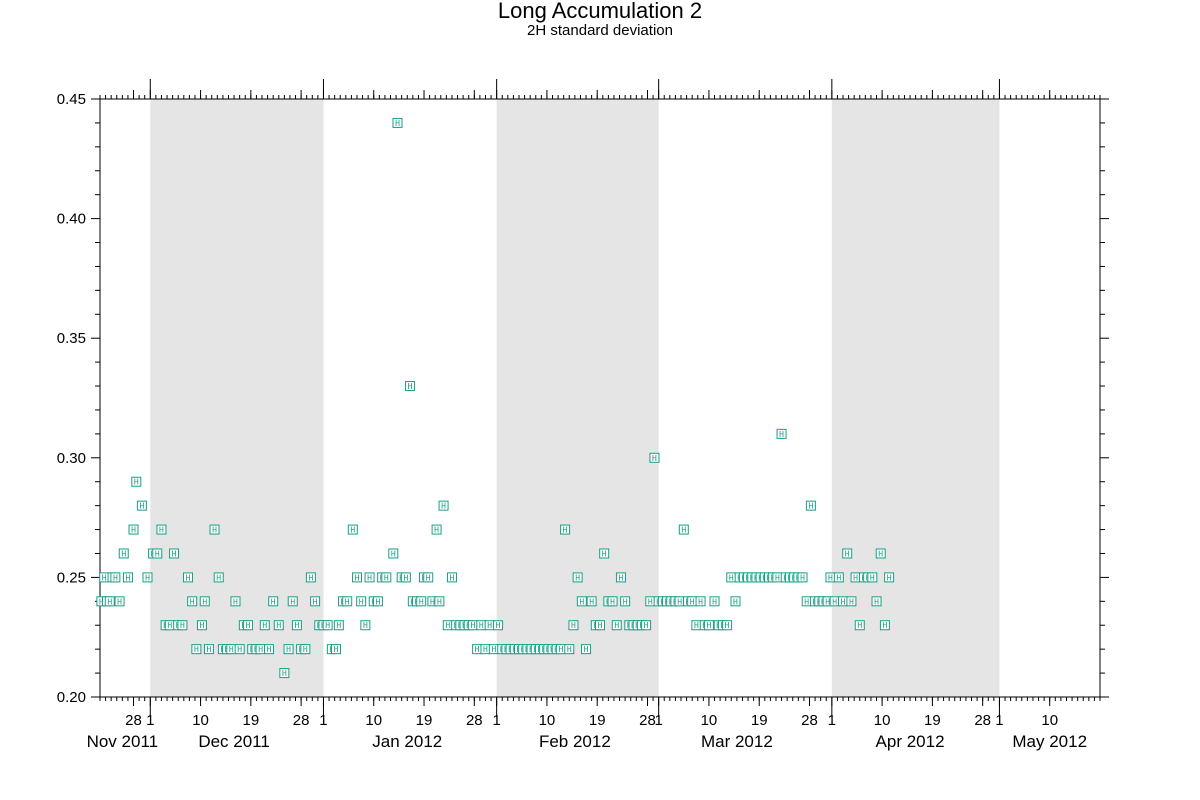 This screenshot has width=1200, height=800. I want to click on x-tick-label: 19, so click(932, 720).